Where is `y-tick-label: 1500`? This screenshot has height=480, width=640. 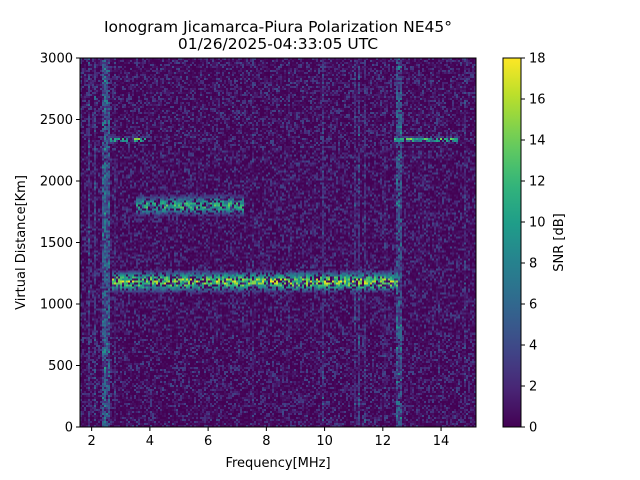 y-tick-label: 1500 is located at coordinates (56, 243).